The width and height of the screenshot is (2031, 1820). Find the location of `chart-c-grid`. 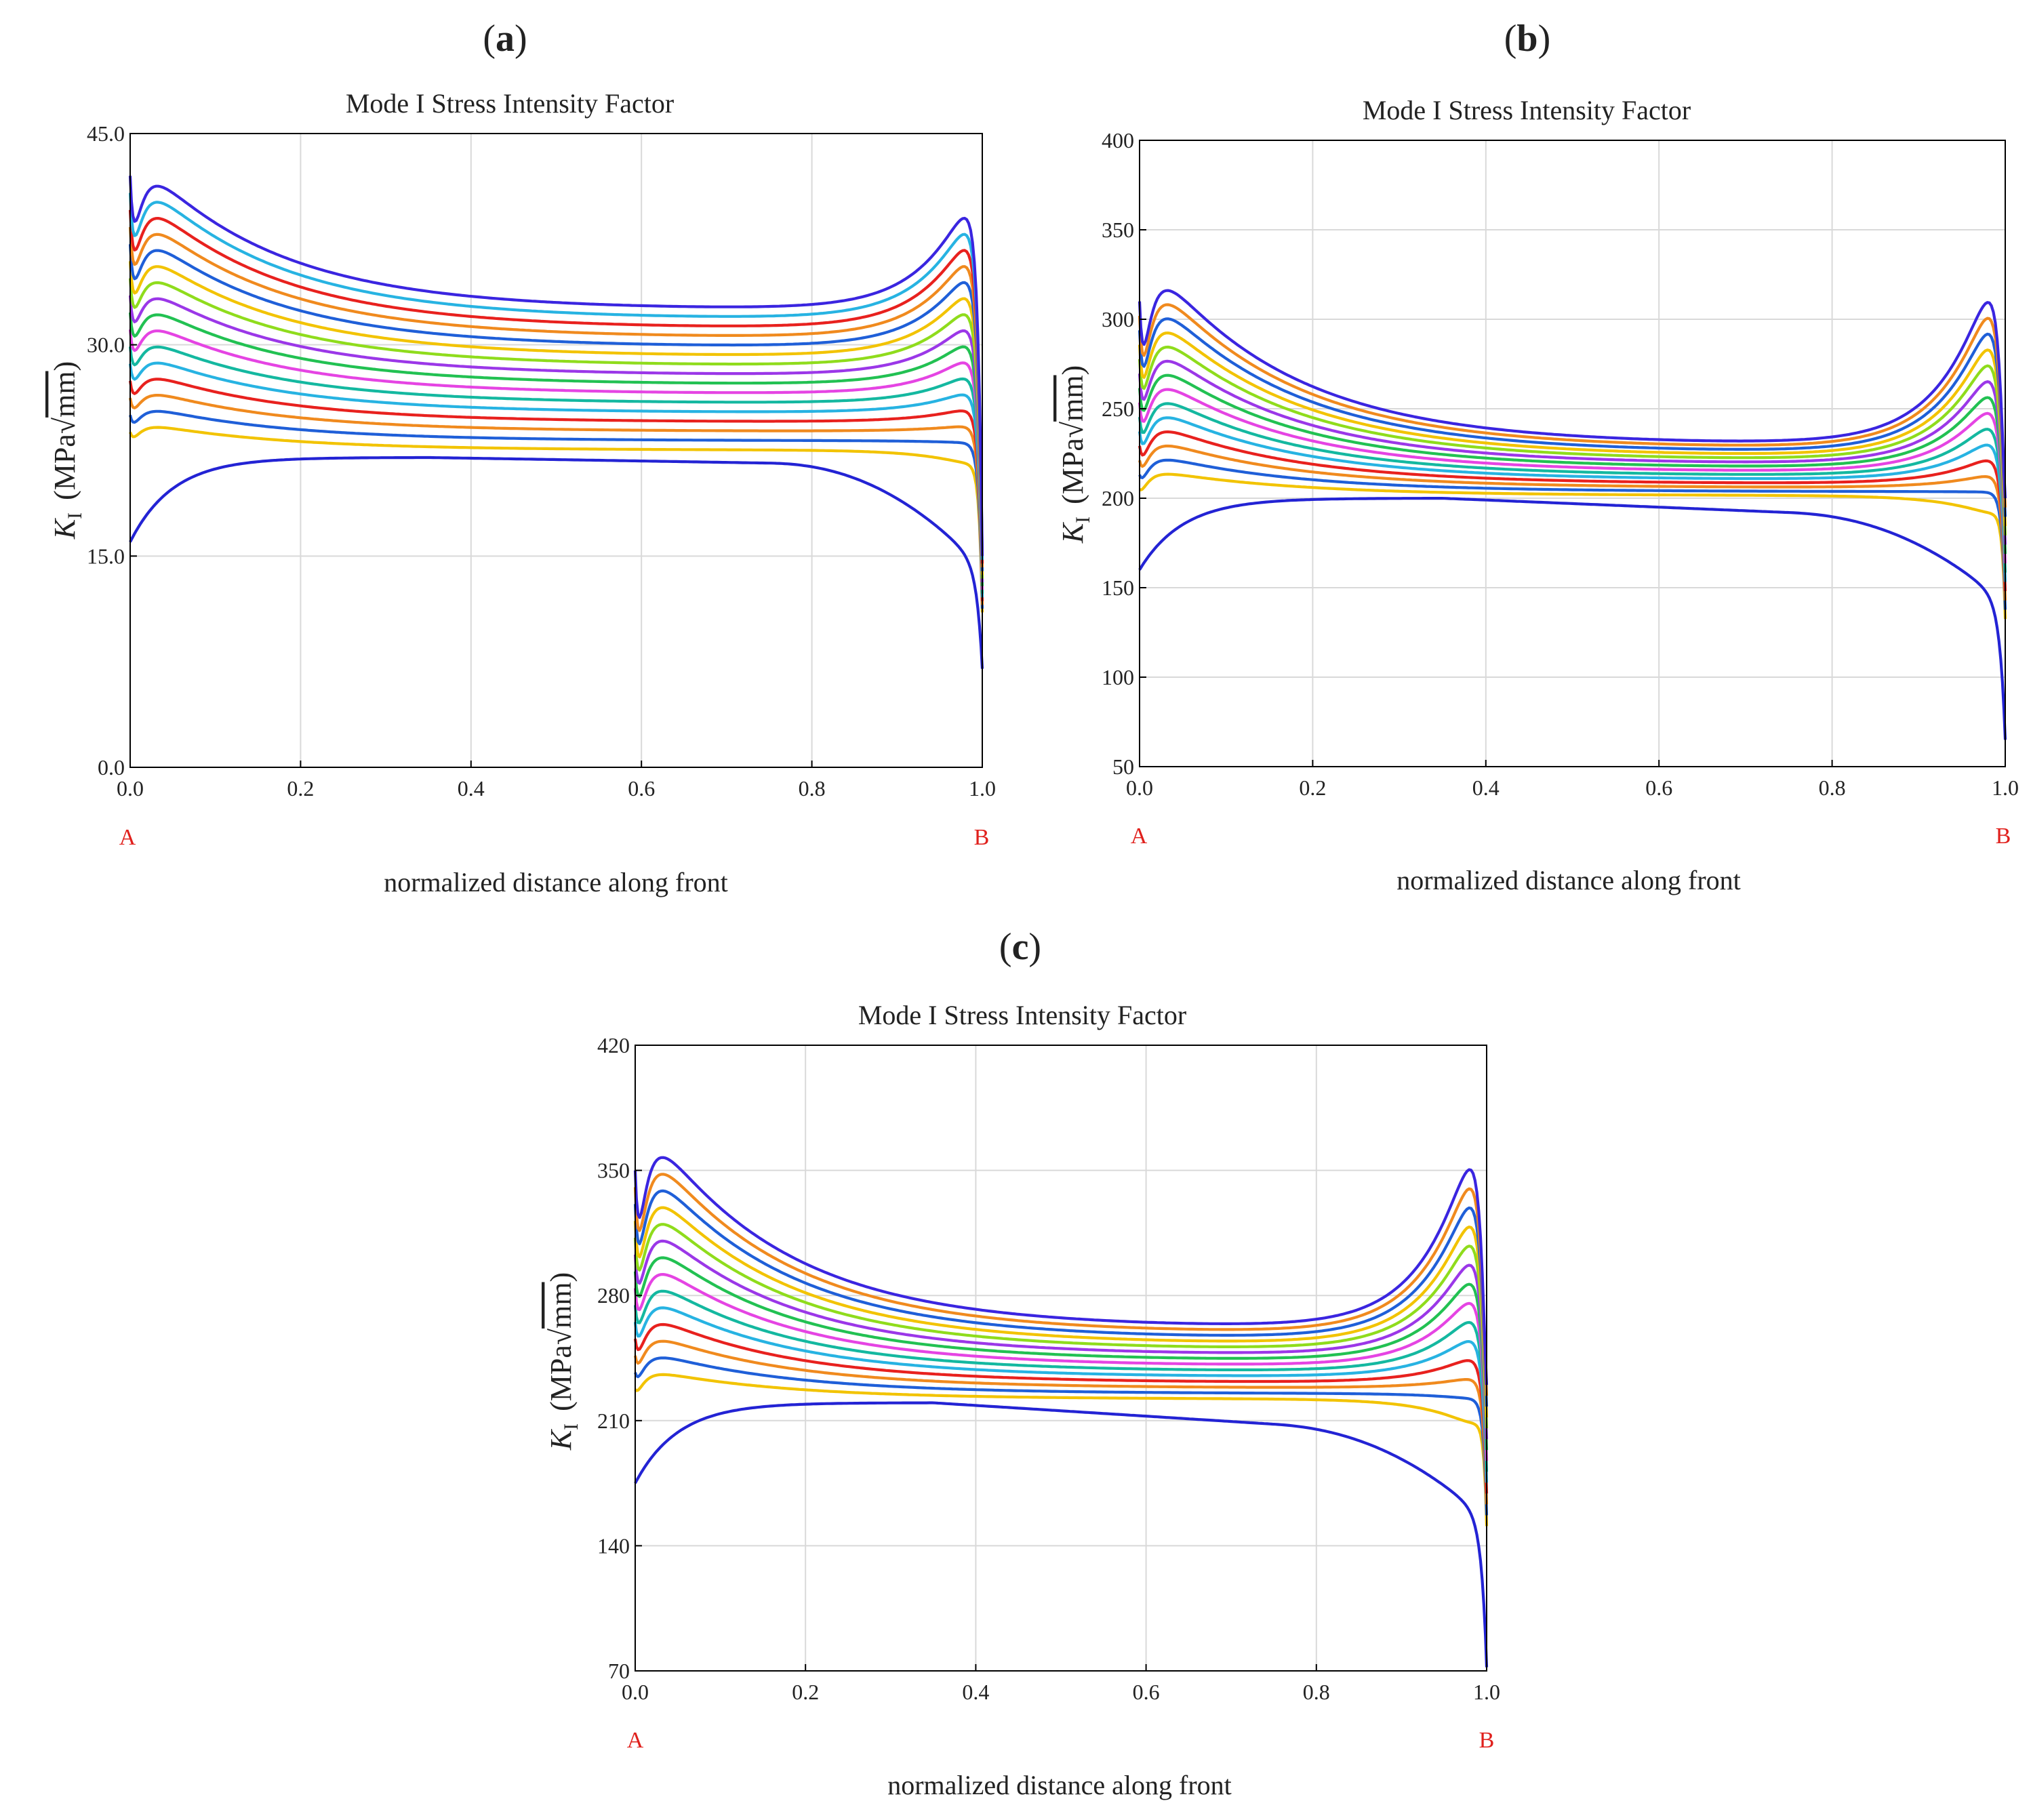

chart-c-grid is located at coordinates (1061, 1358).